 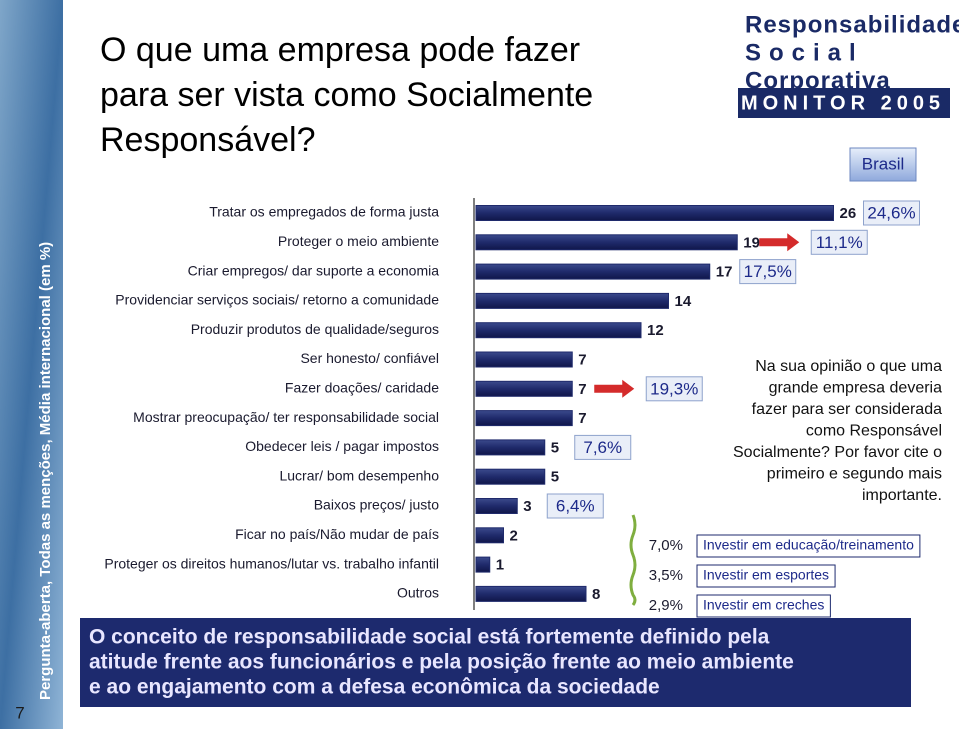 I want to click on question-line: grande empresa deveria, so click(x=856, y=388).